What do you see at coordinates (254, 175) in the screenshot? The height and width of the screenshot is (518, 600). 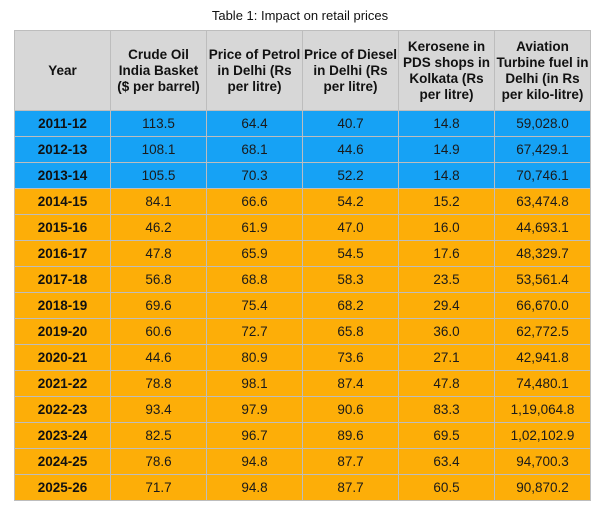 I see `petrol-cell: 70.3` at bounding box center [254, 175].